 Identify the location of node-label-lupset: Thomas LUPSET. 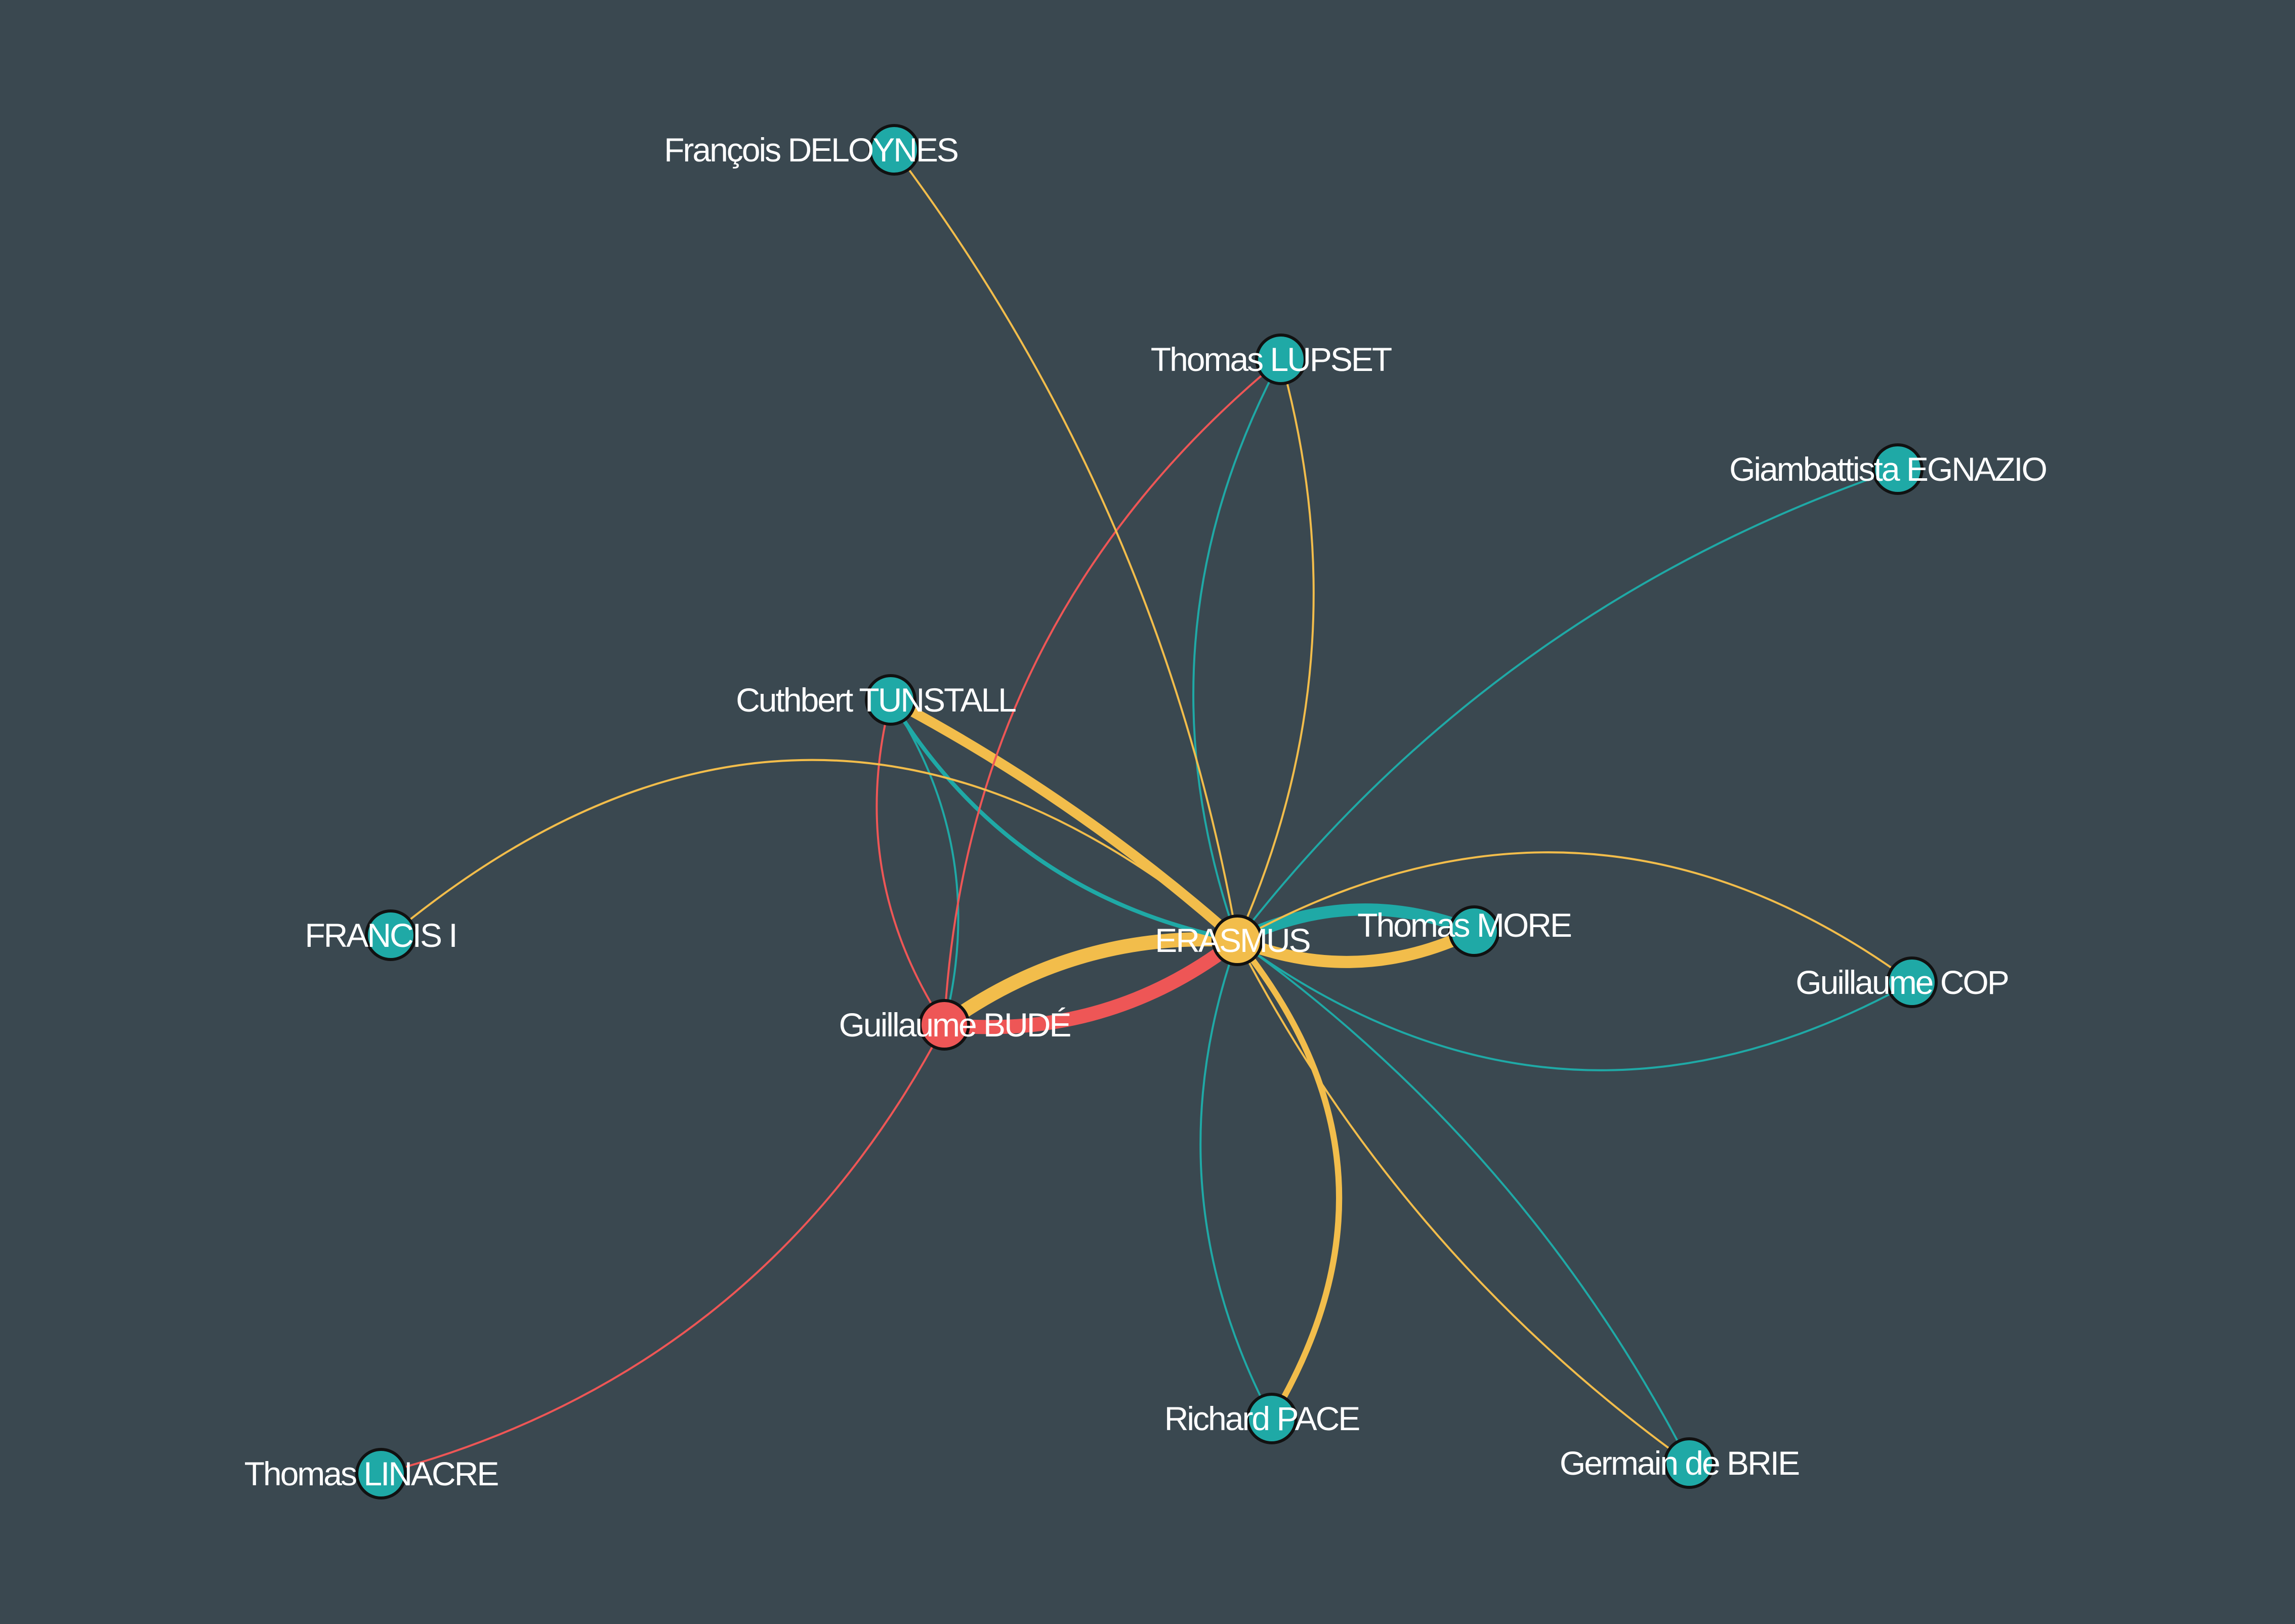
(1272, 359).